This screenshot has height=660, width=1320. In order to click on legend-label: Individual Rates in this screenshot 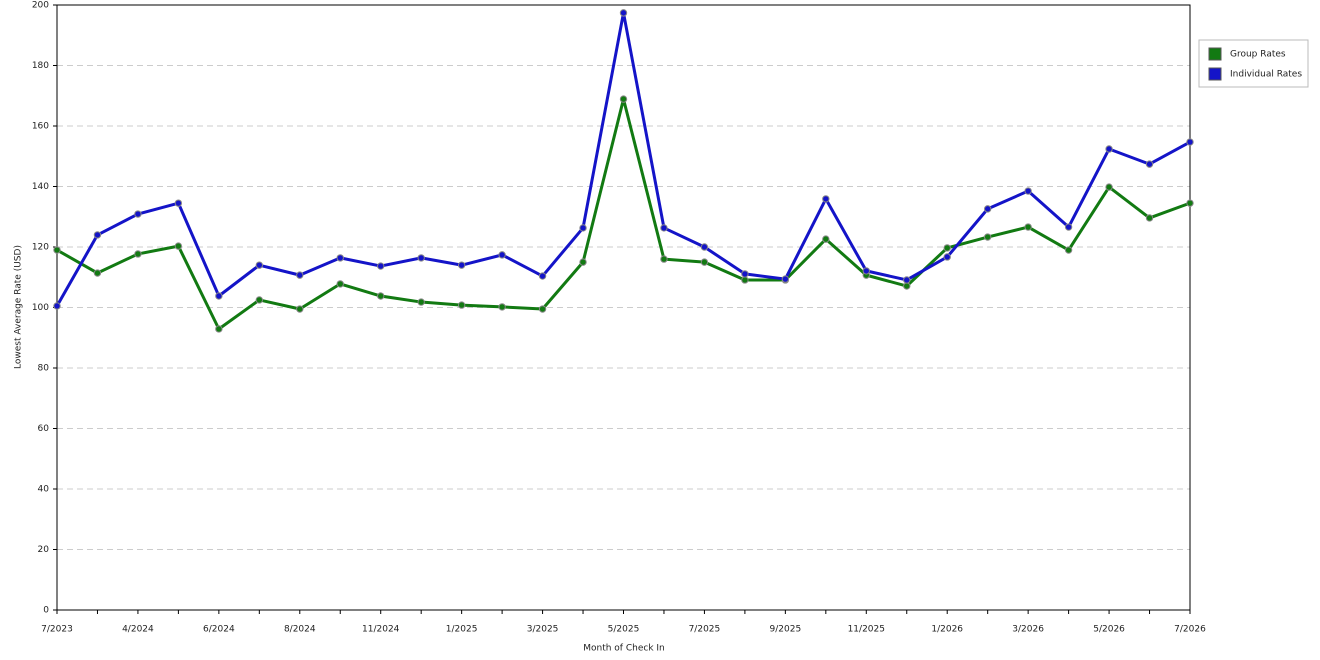, I will do `click(1266, 75)`.